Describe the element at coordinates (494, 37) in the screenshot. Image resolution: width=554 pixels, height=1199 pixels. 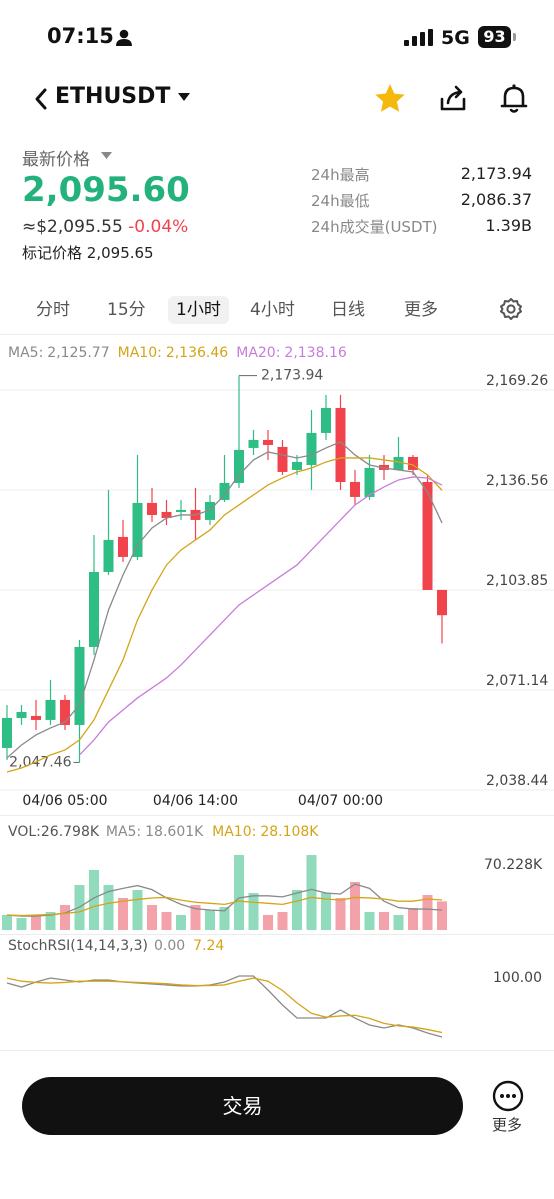
I see `battery: 93` at that location.